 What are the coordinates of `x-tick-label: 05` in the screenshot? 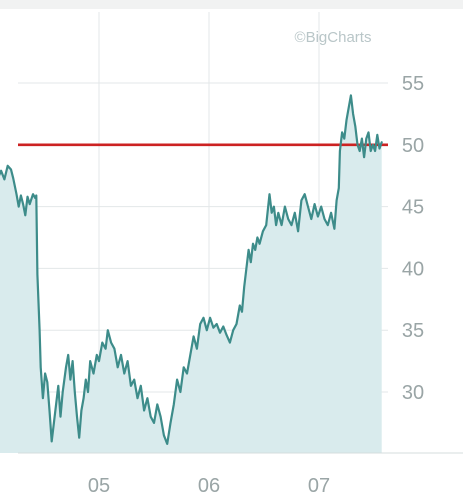 It's located at (99, 486).